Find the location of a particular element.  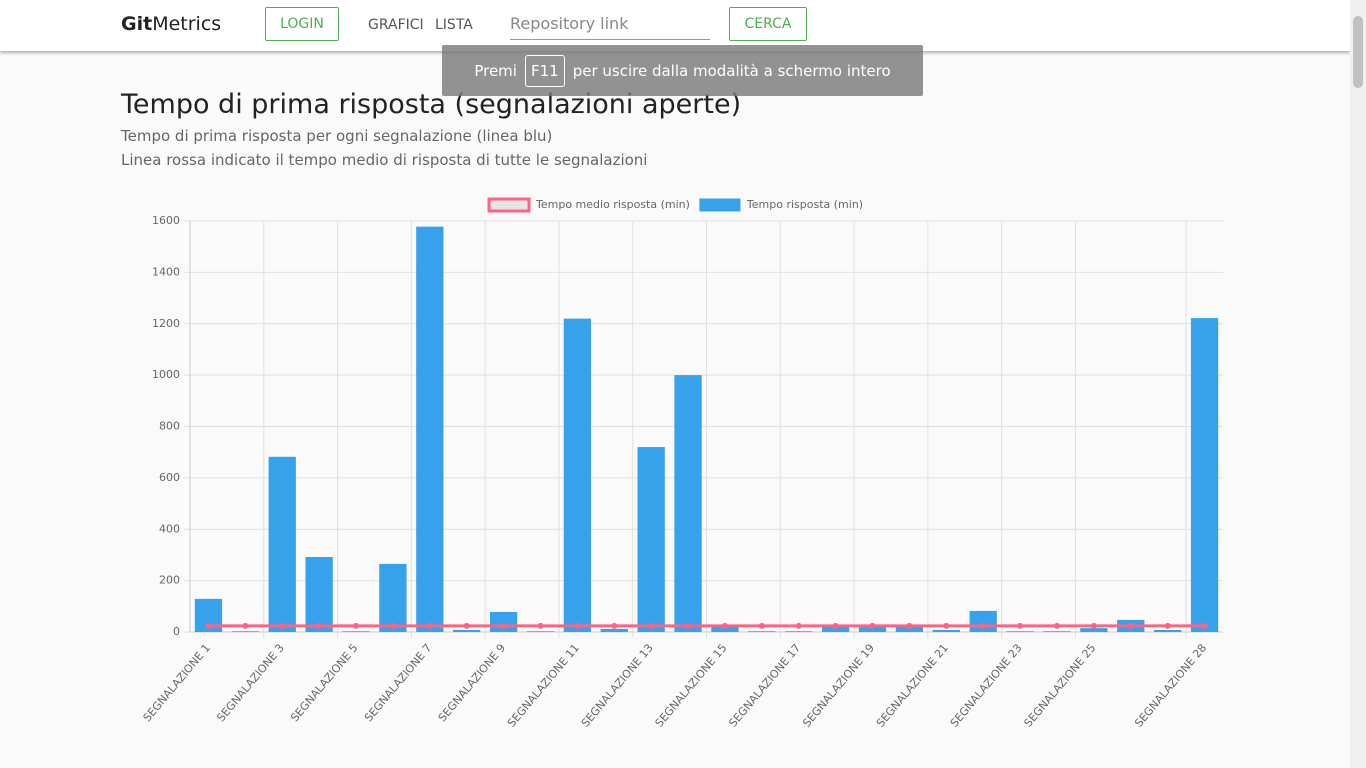

x-tick-label: SEGNALAZIONE 25 is located at coordinates (1060, 686).